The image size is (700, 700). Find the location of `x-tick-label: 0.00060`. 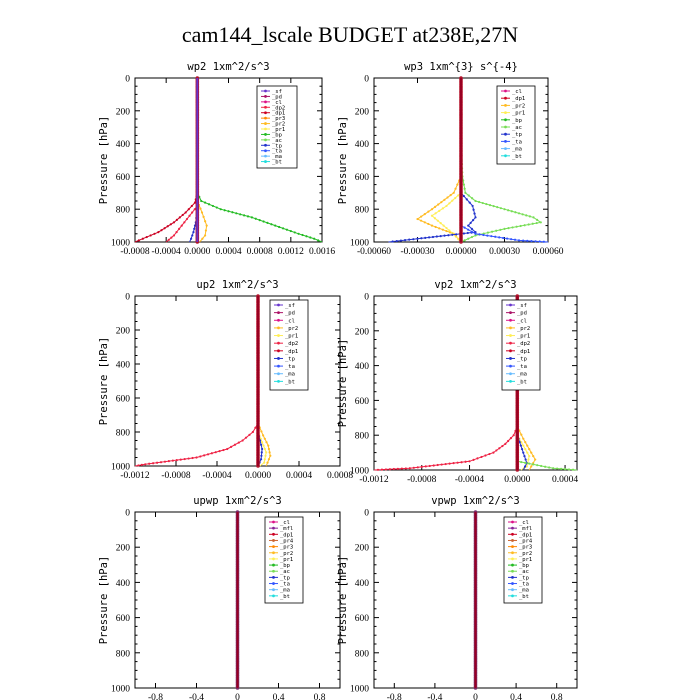

x-tick-label: 0.00060 is located at coordinates (548, 252).